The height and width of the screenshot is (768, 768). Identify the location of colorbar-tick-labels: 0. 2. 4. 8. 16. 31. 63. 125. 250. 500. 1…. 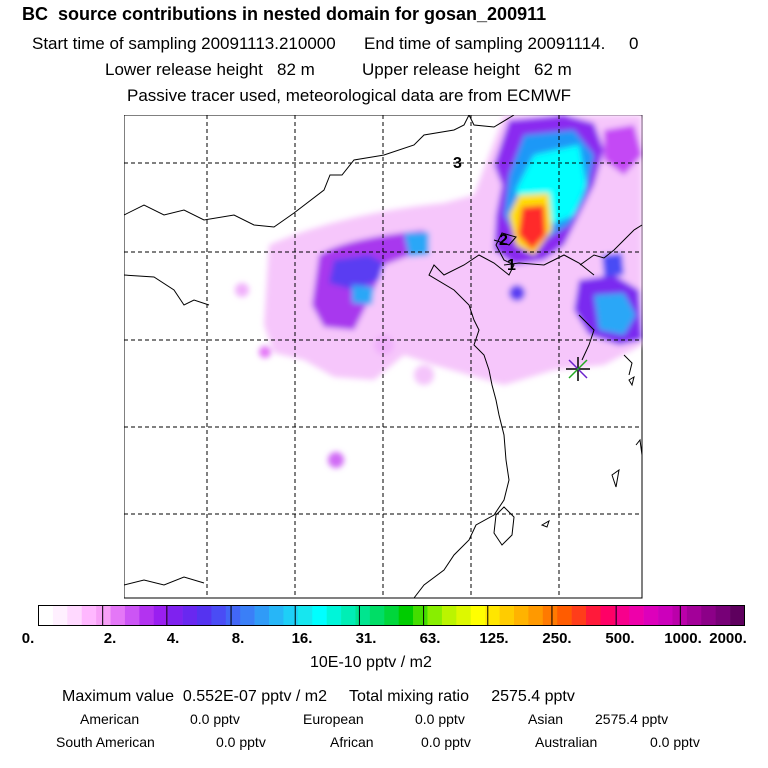
(384, 640).